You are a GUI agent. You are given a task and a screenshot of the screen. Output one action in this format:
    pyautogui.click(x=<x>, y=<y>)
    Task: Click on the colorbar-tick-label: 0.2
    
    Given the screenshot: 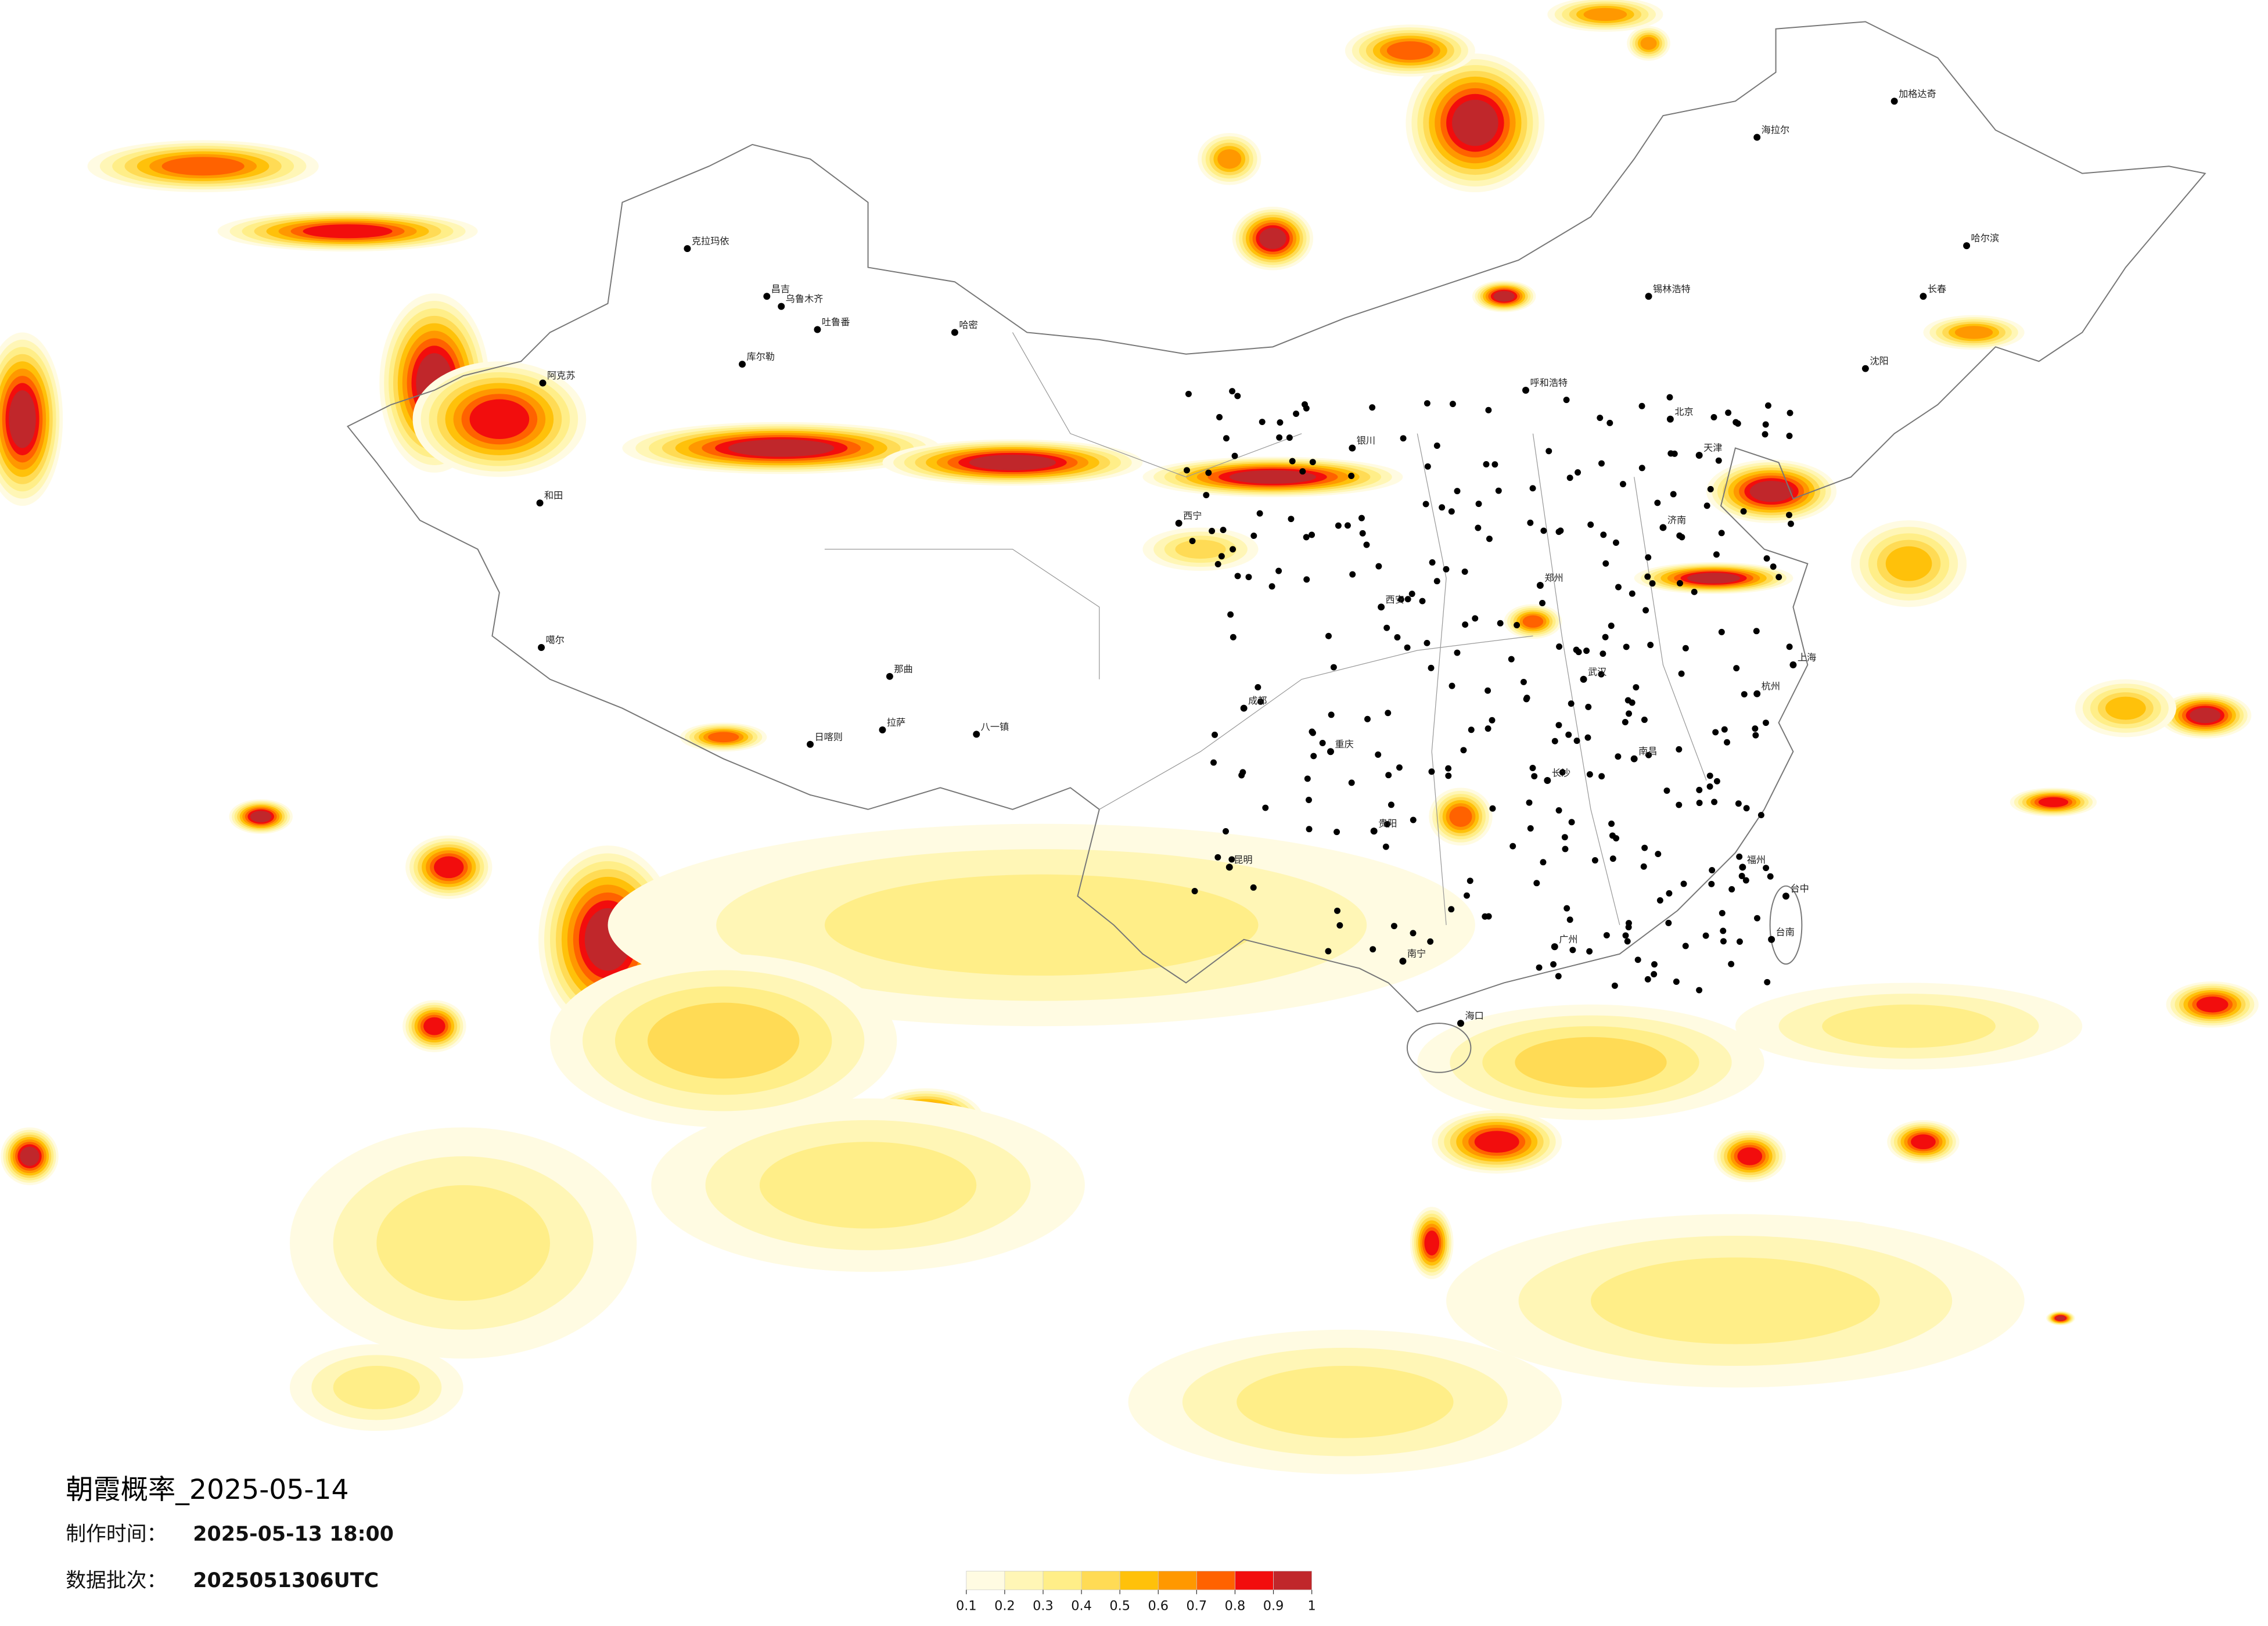 What is the action you would take?
    pyautogui.click(x=1004, y=1606)
    